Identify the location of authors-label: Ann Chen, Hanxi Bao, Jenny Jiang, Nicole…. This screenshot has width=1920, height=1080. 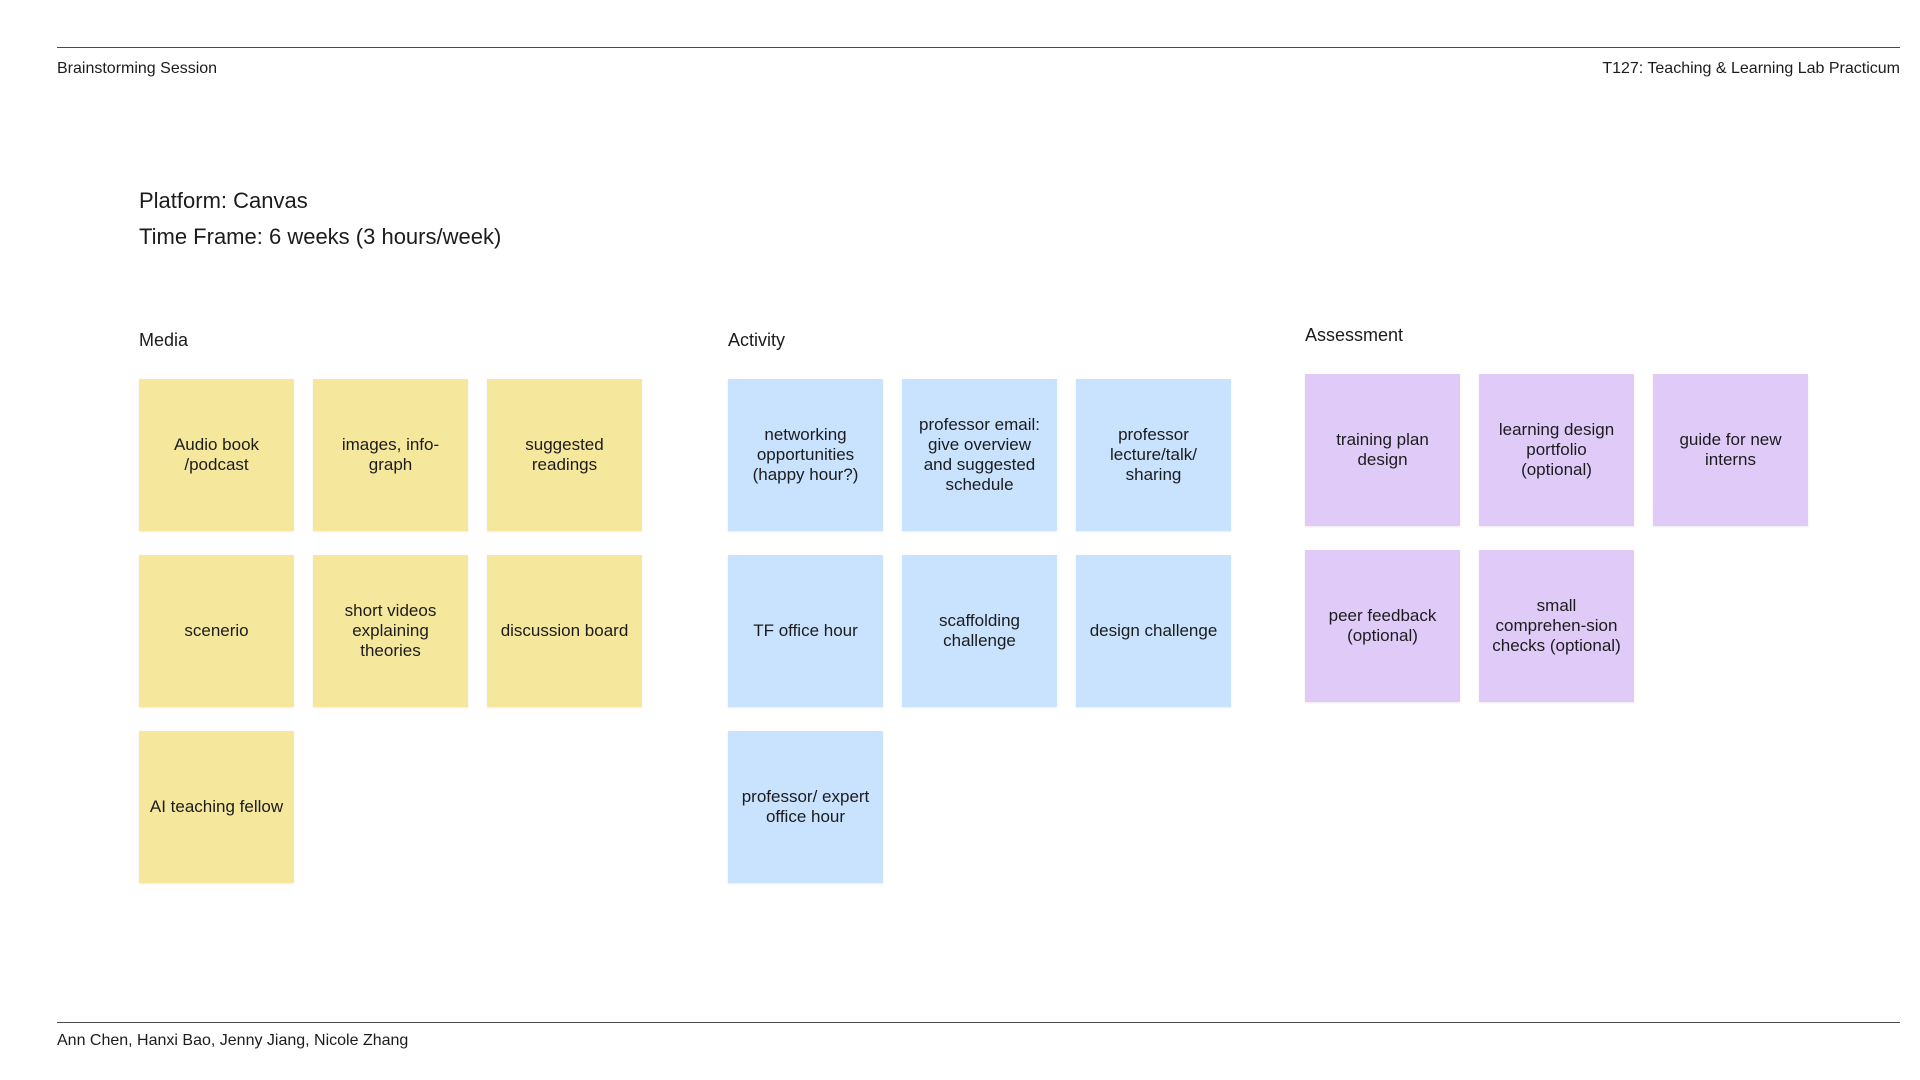
(233, 1040).